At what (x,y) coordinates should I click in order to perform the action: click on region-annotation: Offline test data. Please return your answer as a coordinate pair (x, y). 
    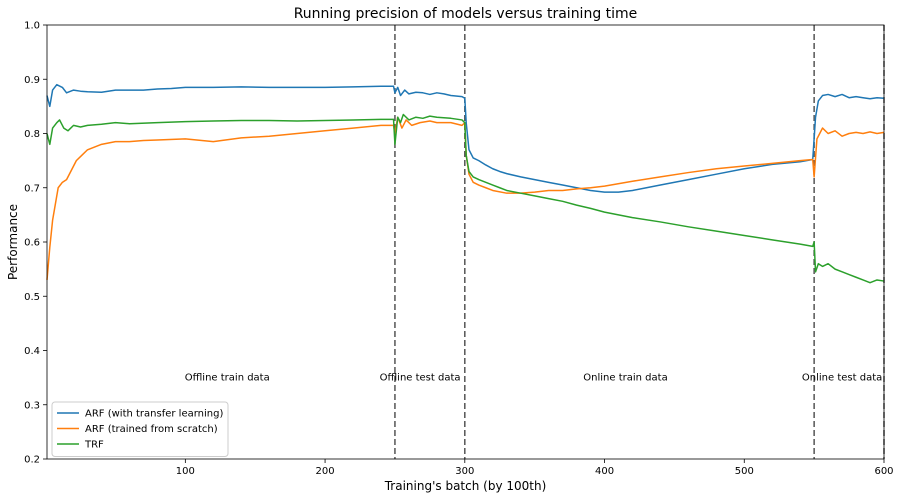
    Looking at the image, I should click on (420, 378).